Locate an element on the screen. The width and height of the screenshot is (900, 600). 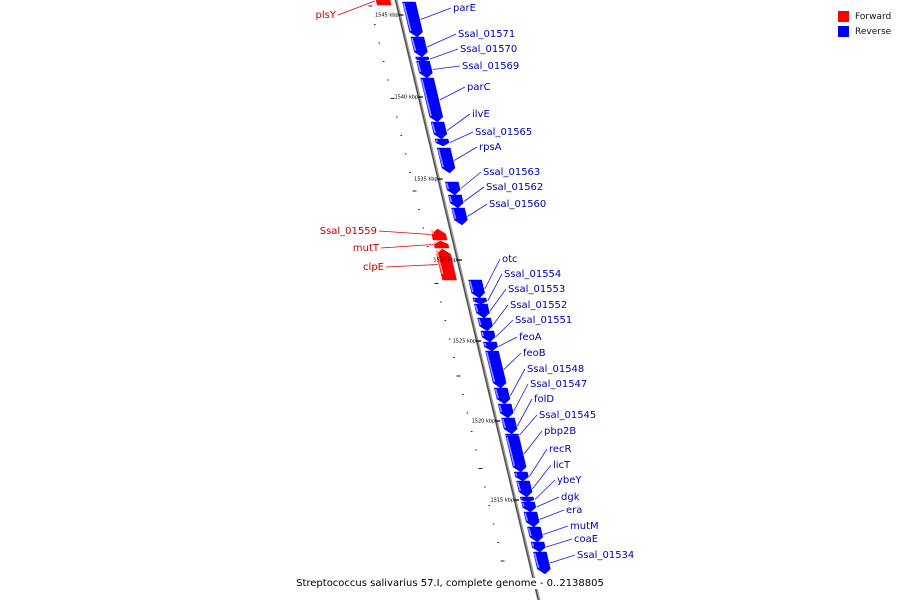
gene-label-ssal_01570: Ssal_01570 is located at coordinates (488, 49).